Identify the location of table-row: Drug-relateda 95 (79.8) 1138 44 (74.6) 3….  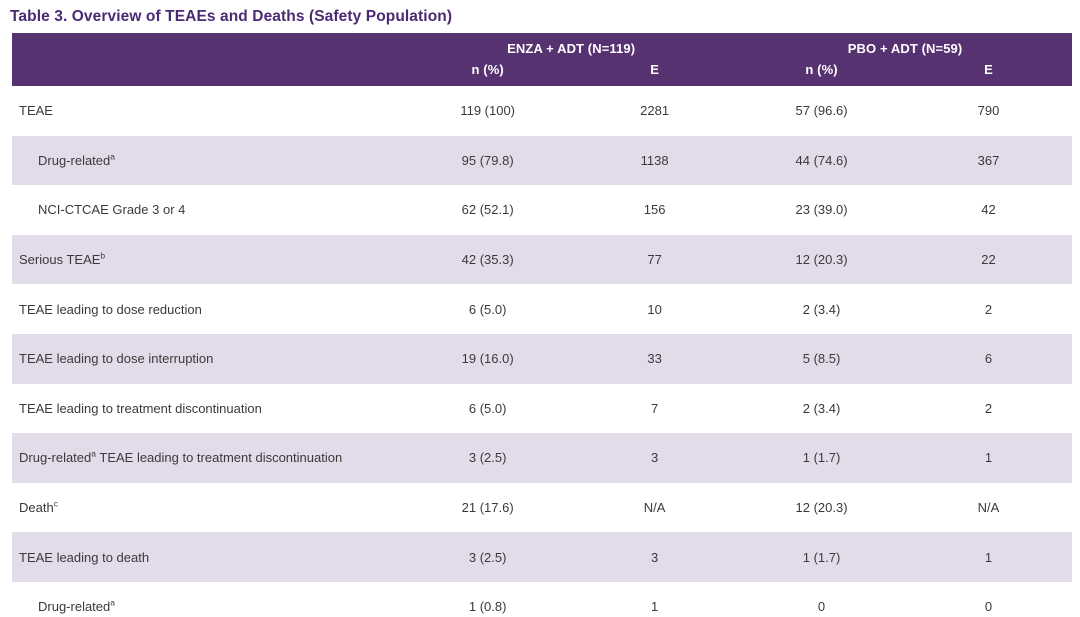
(542, 160).